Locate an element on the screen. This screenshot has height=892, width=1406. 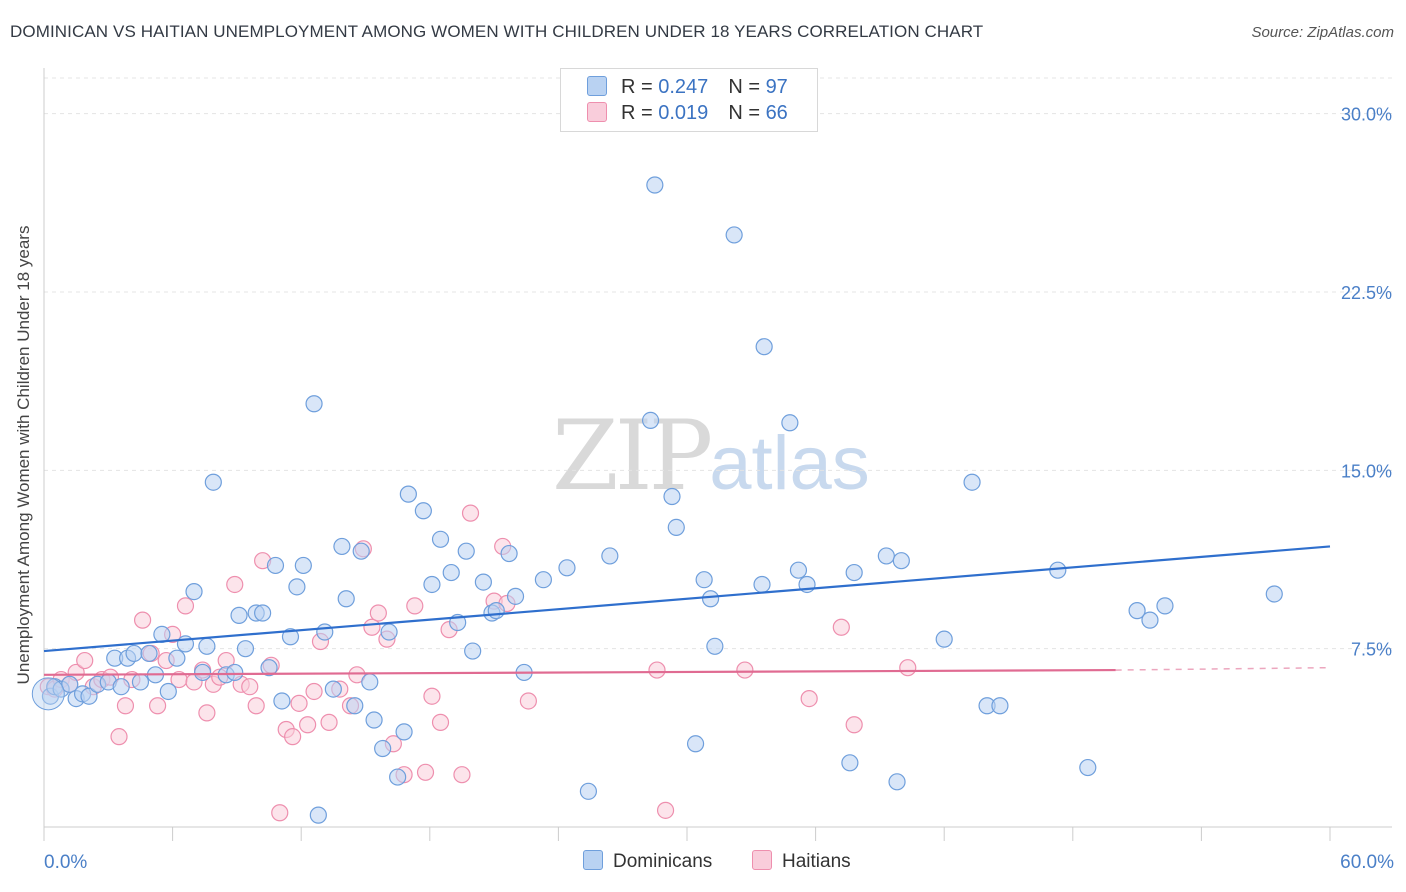
trendline-haitians is located at coordinates (579, 672).